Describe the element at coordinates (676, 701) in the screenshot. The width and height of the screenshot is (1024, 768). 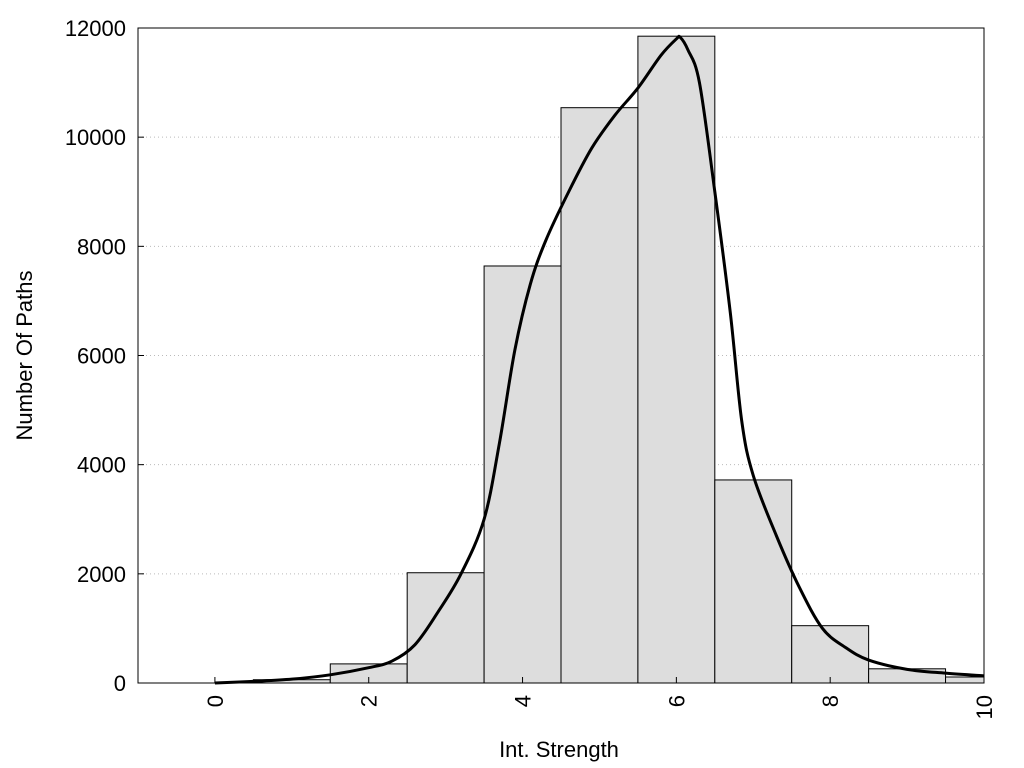
I see `x-tick-label: 6` at that location.